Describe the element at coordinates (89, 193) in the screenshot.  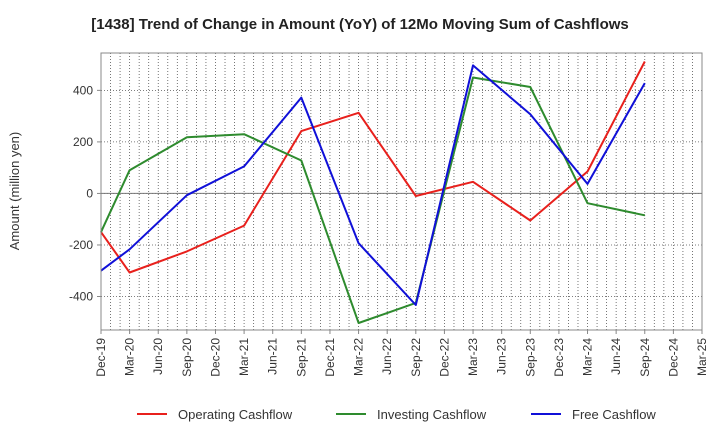
I see `y-tick-label: 0` at that location.